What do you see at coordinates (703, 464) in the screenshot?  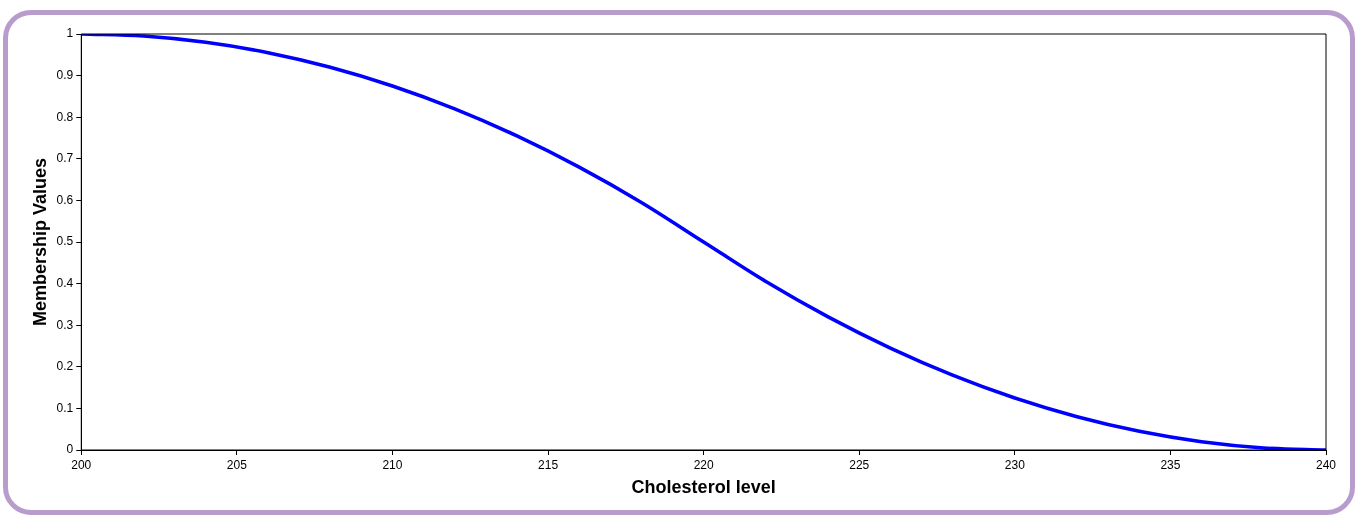 I see `x-tick-label: 220` at bounding box center [703, 464].